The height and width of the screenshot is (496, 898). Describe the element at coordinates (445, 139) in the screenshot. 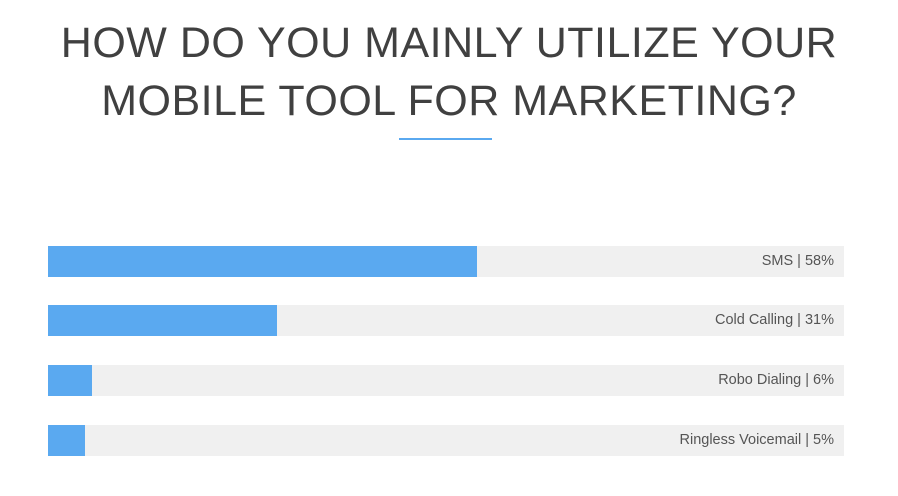

I see `title-divider` at that location.